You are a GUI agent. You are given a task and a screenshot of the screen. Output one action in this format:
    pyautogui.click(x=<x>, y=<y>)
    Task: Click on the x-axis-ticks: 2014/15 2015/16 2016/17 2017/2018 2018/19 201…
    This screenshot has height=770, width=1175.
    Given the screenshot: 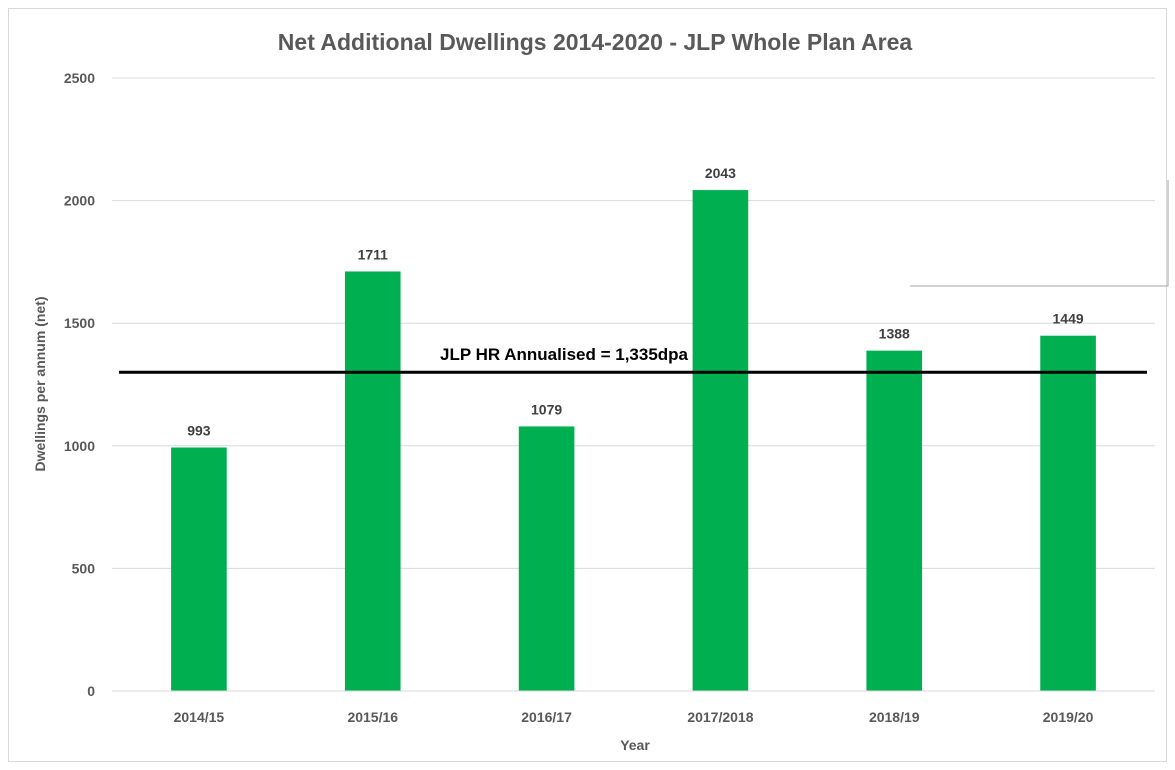 What is the action you would take?
    pyautogui.click(x=634, y=717)
    